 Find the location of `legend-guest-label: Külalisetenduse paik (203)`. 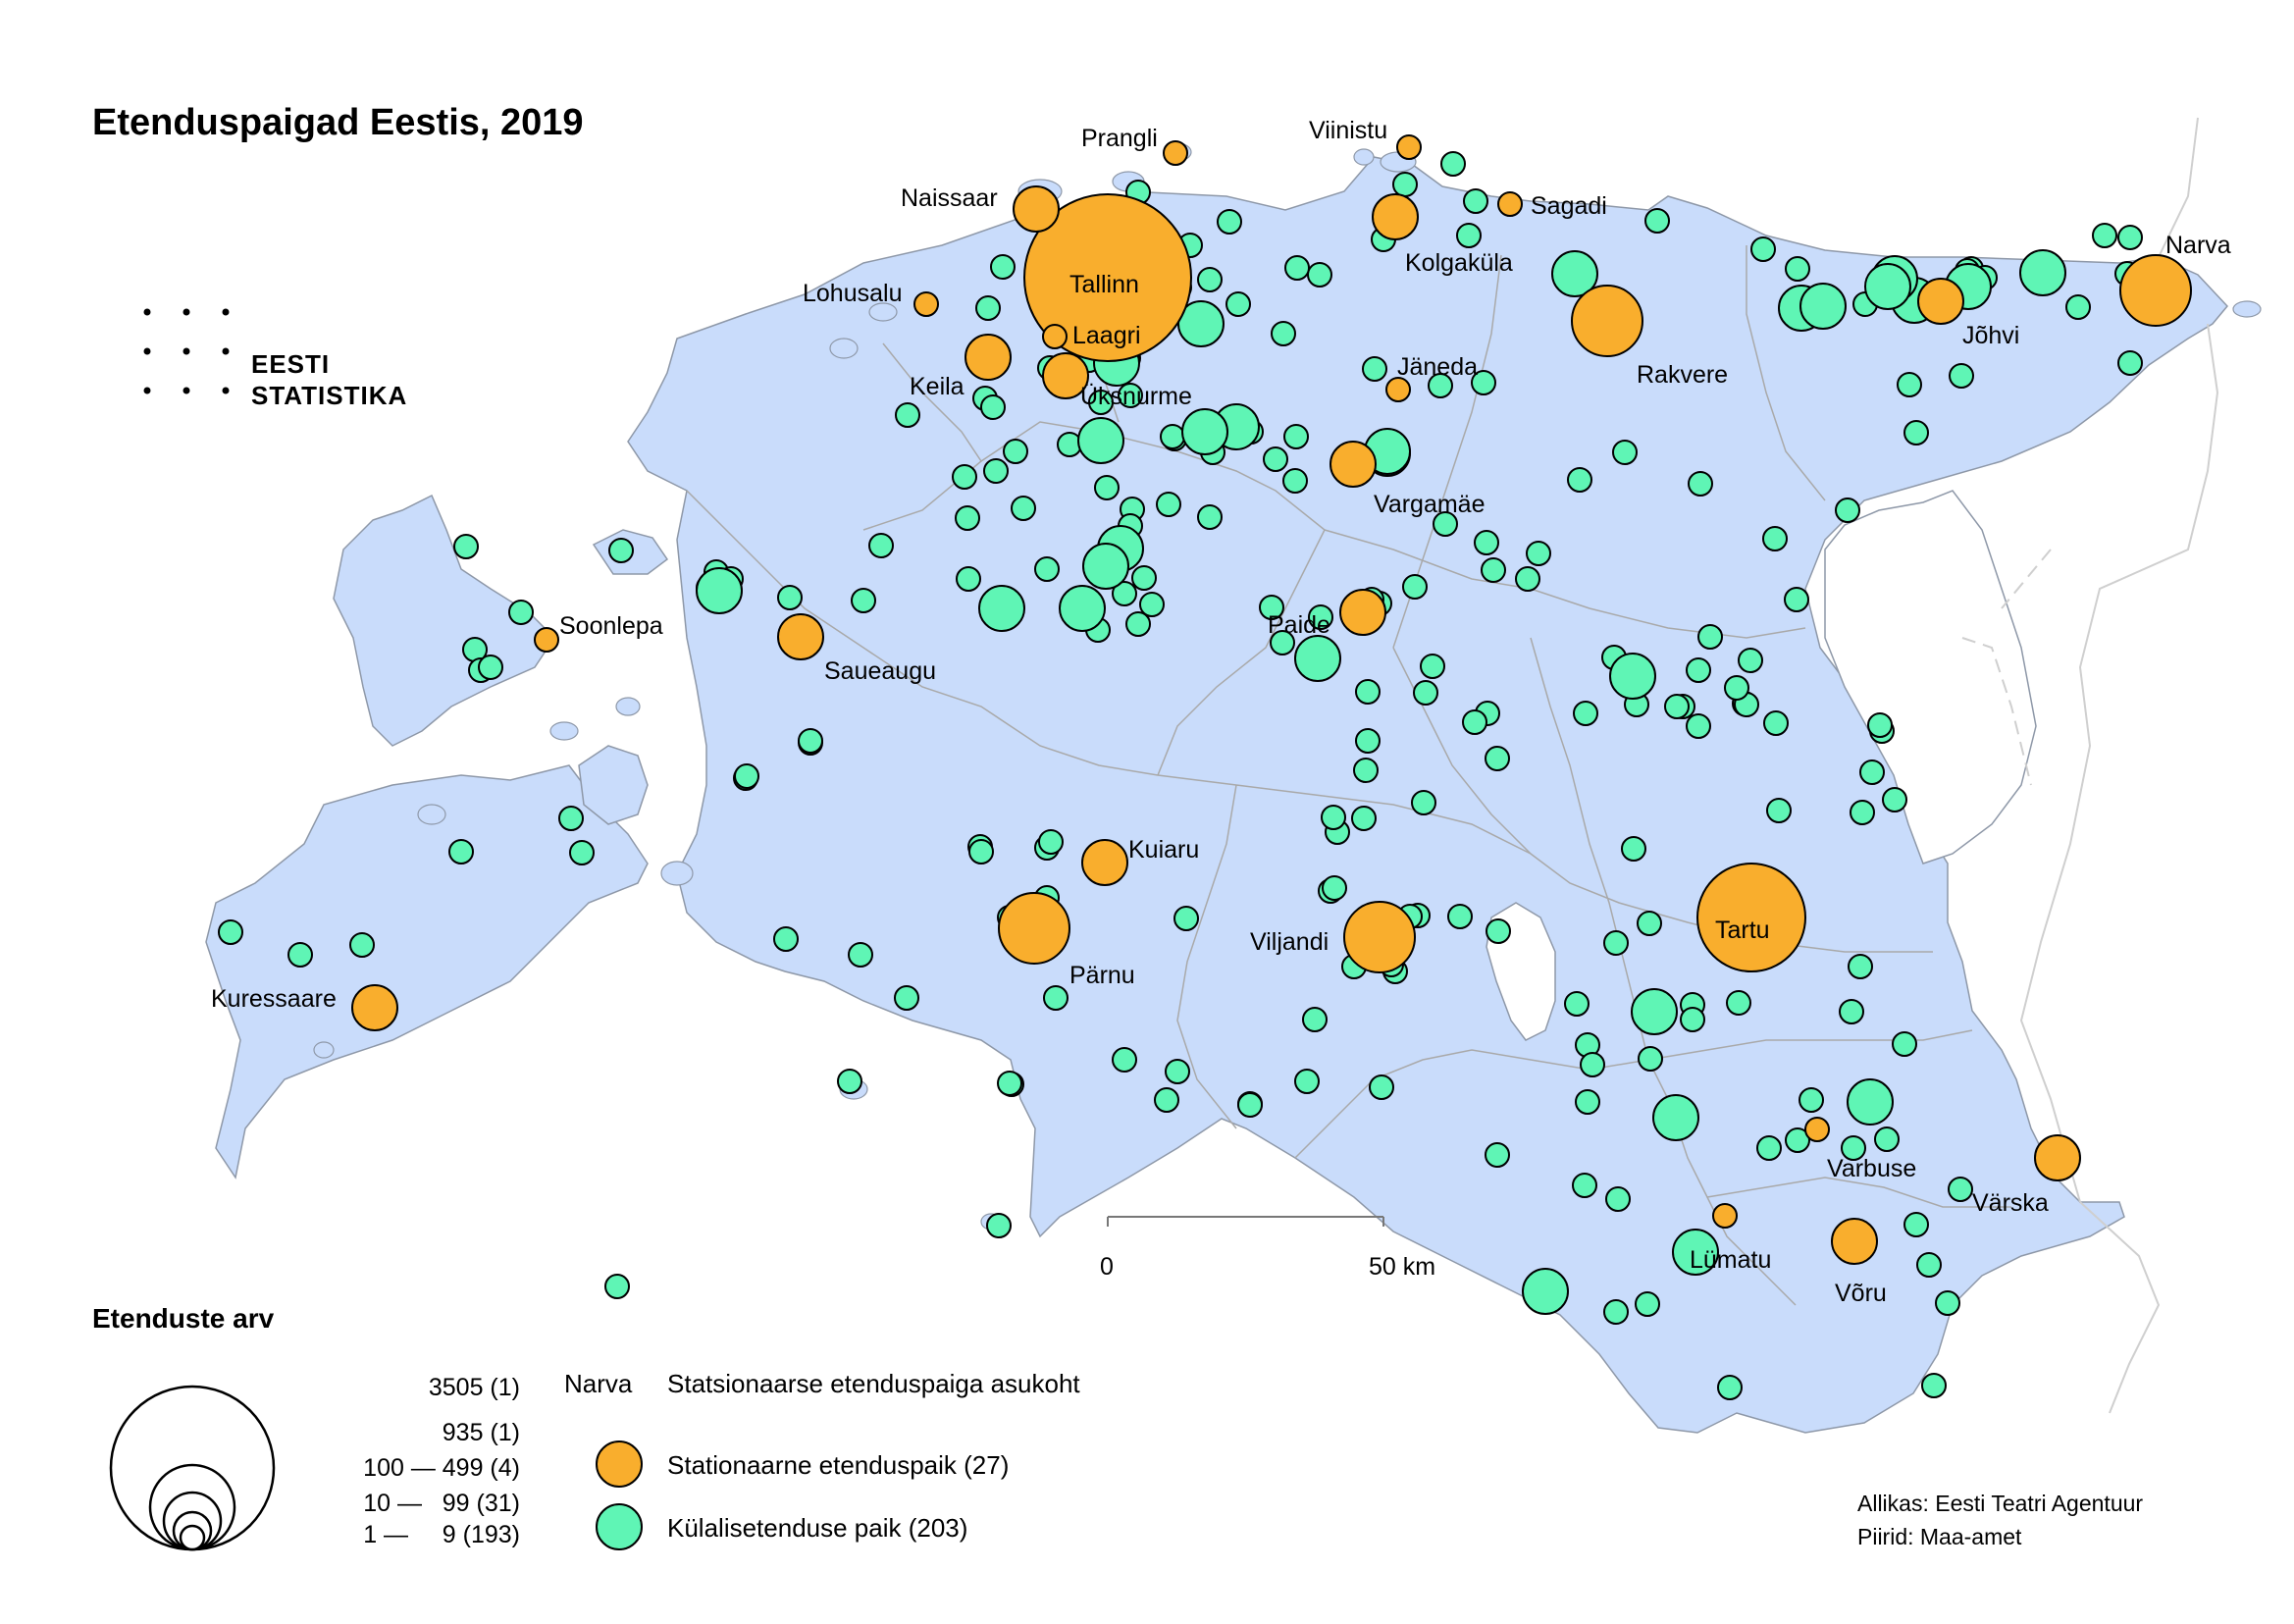

legend-guest-label: Külalisetenduse paik (203) is located at coordinates (817, 1528).